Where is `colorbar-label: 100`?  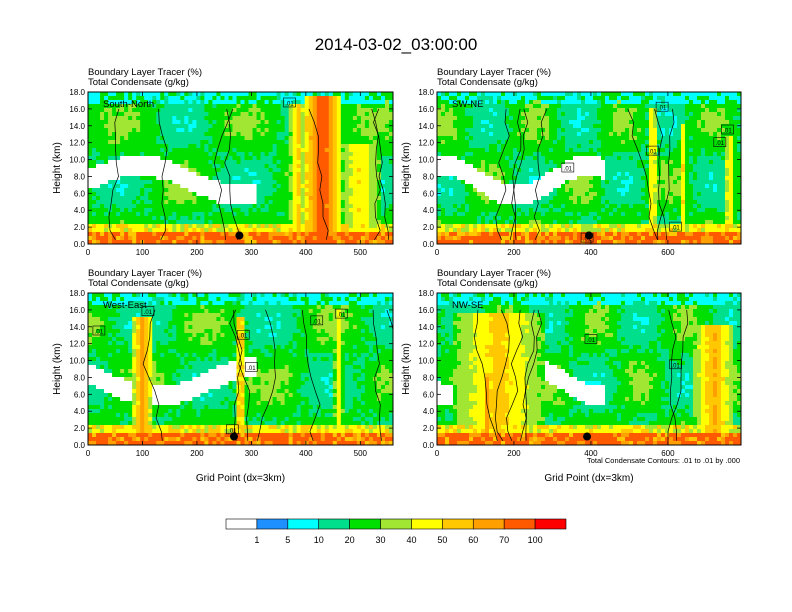 colorbar-label: 100 is located at coordinates (535, 540).